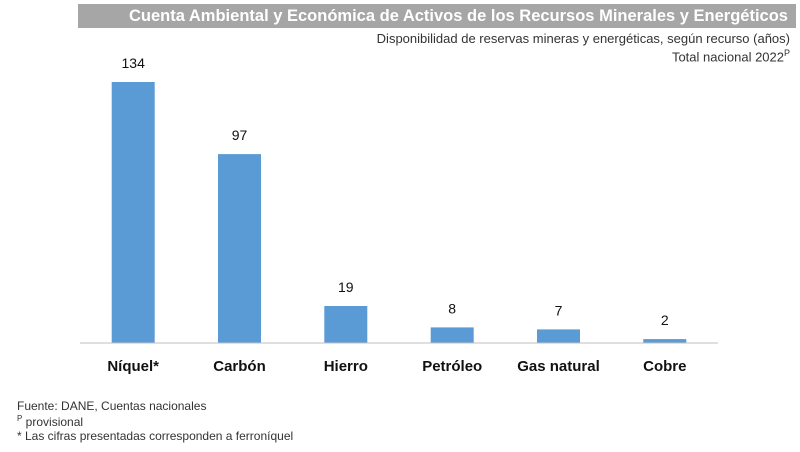  I want to click on category-label-4: Gas natural, so click(558, 366).